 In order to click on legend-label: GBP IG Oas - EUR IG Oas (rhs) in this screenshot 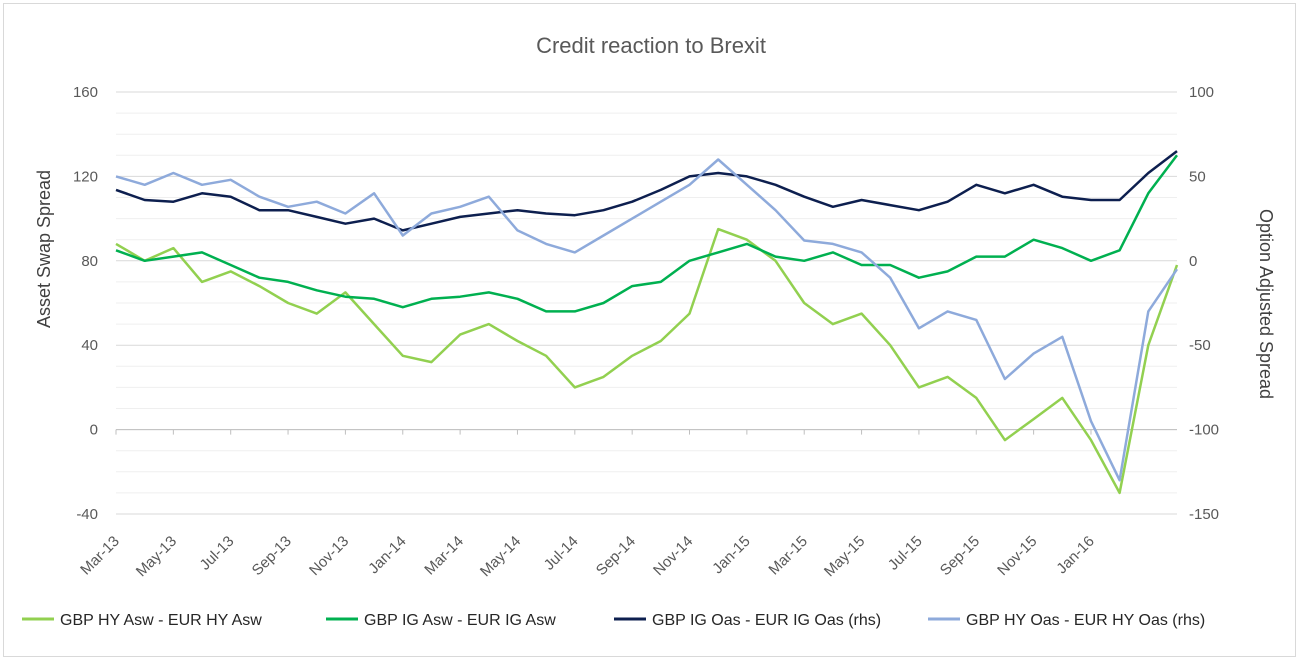, I will do `click(766, 620)`.